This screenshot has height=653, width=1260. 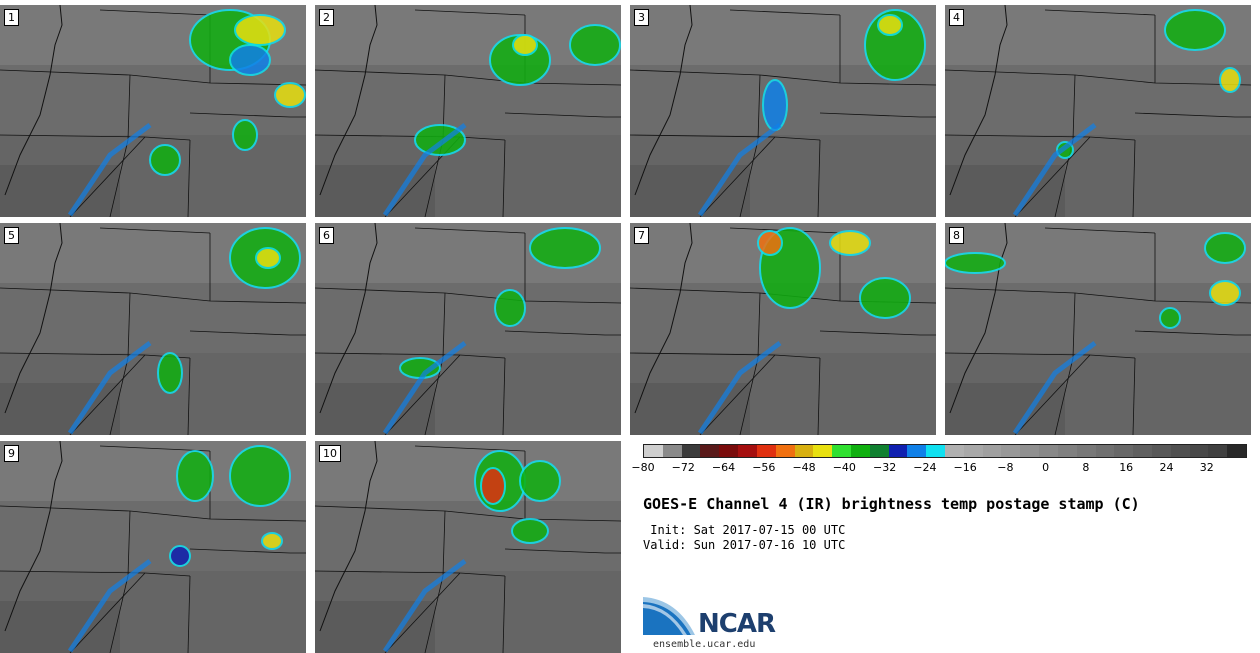 What do you see at coordinates (764, 467) in the screenshot?
I see `colorbar-tick-label: −56` at bounding box center [764, 467].